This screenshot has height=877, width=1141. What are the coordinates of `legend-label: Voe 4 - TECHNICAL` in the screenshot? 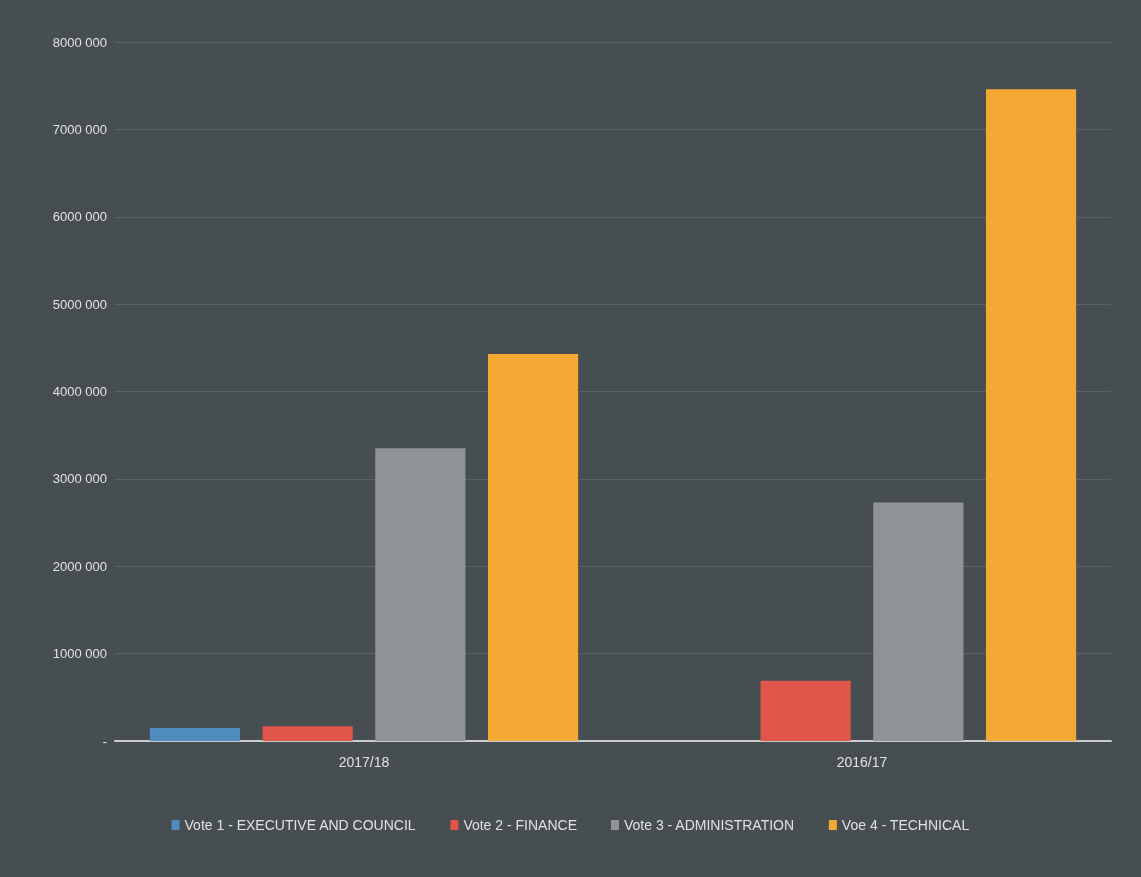 It's located at (905, 825).